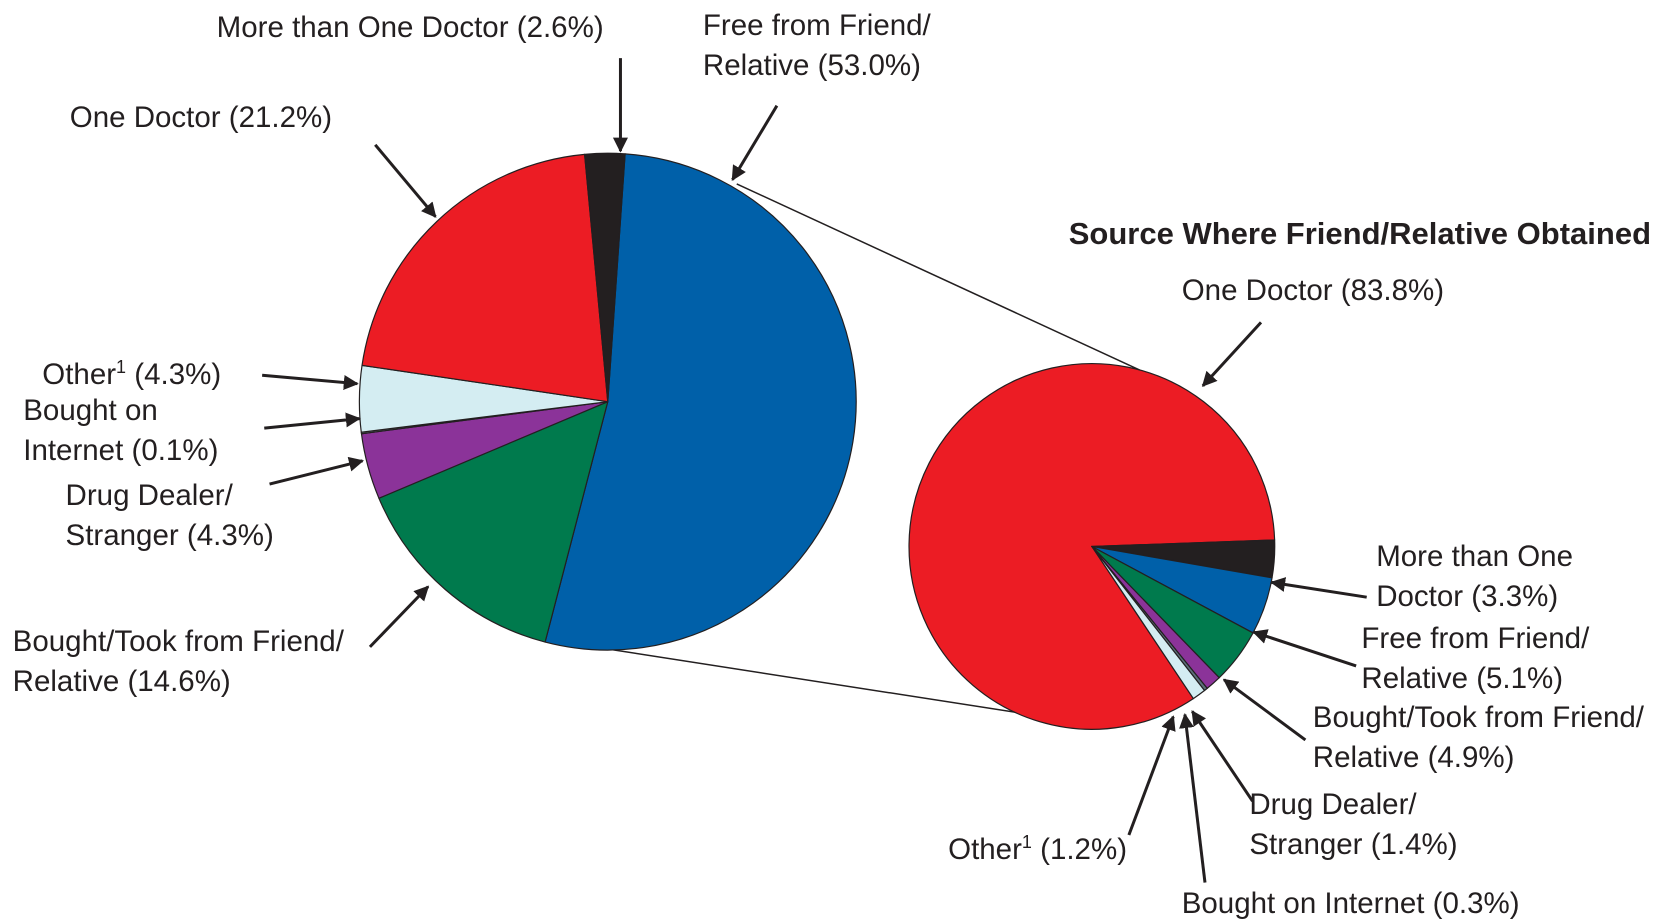 The width and height of the screenshot is (1657, 920). I want to click on slice-label: Free from Friend/Relative (53.0%), so click(841, 46).